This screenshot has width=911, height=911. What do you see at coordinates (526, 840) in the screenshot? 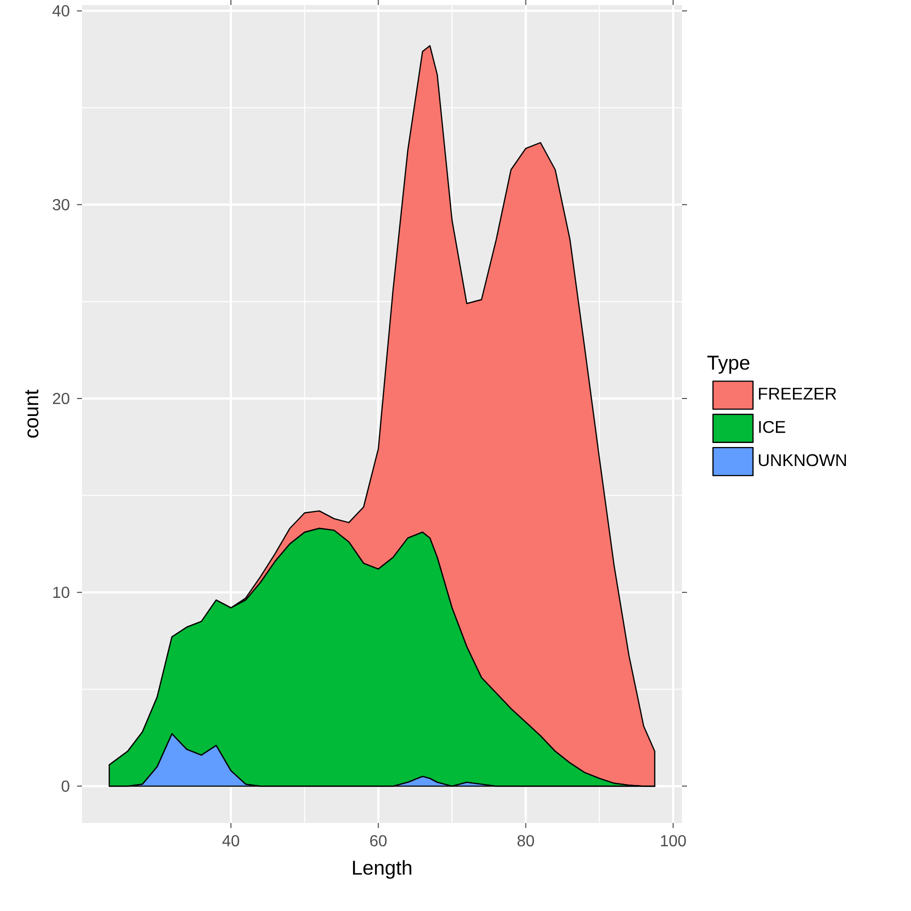
I see `x-tick-label: 80` at bounding box center [526, 840].